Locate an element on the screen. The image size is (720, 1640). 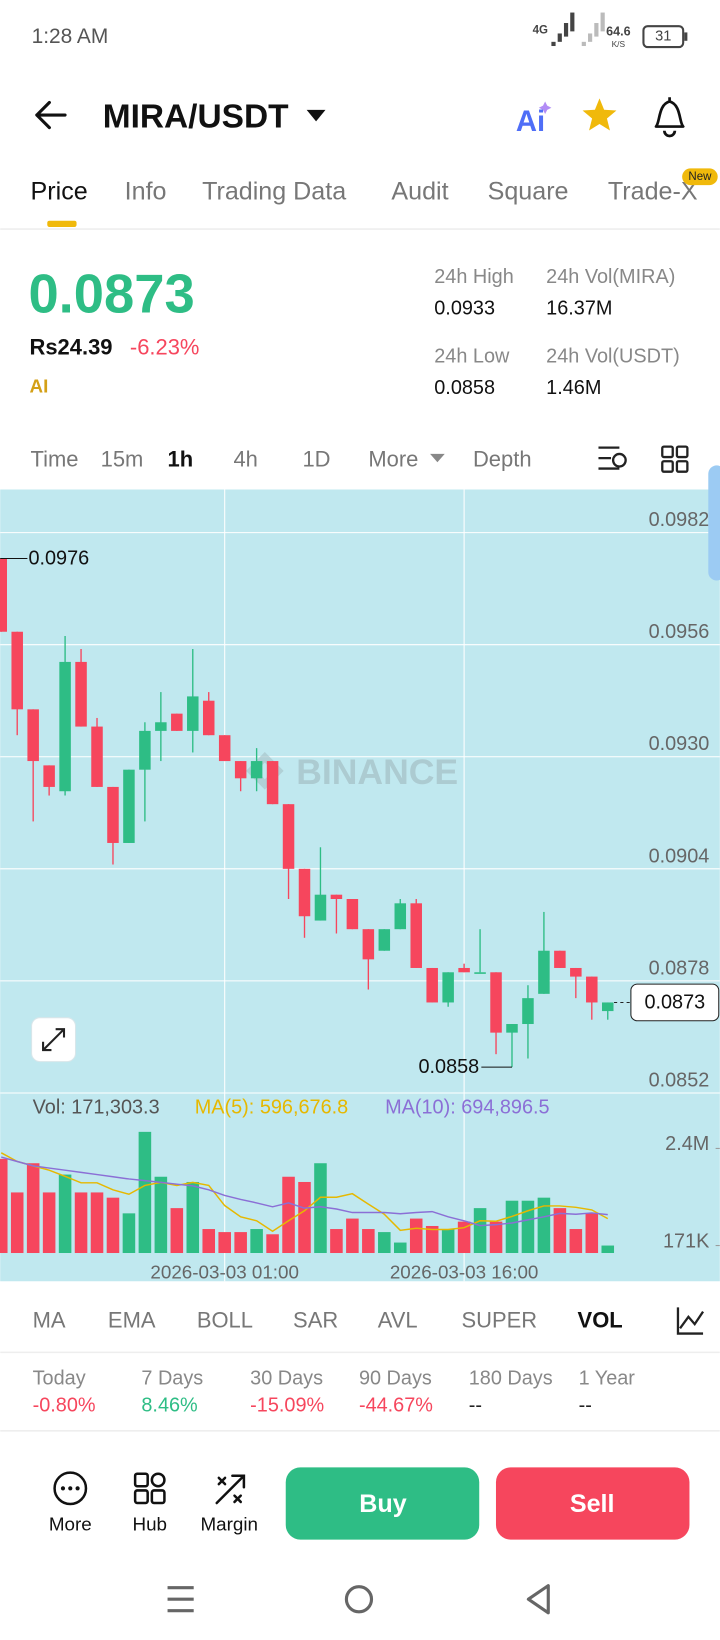
tab-badge-text: New is located at coordinates (700, 177).